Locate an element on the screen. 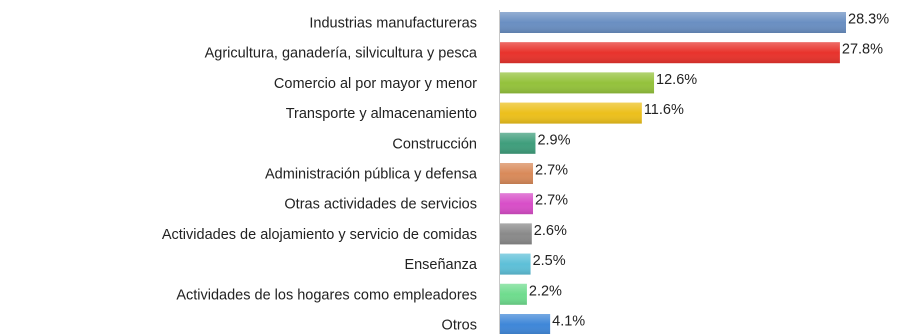  category-label: Industrias manufactureras is located at coordinates (393, 24).